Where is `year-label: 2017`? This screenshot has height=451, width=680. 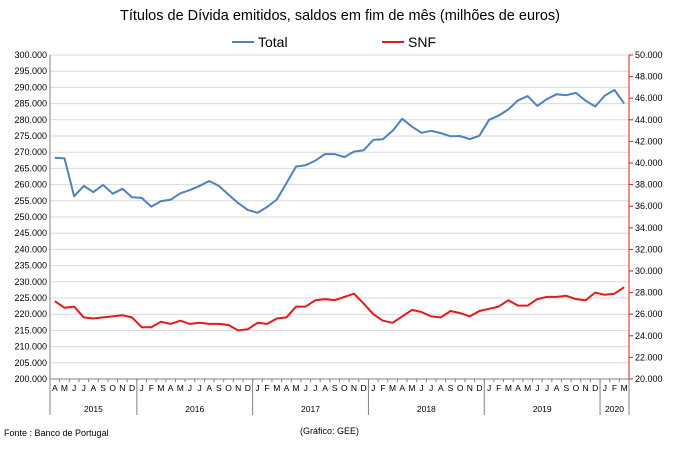 year-label: 2017 is located at coordinates (310, 409).